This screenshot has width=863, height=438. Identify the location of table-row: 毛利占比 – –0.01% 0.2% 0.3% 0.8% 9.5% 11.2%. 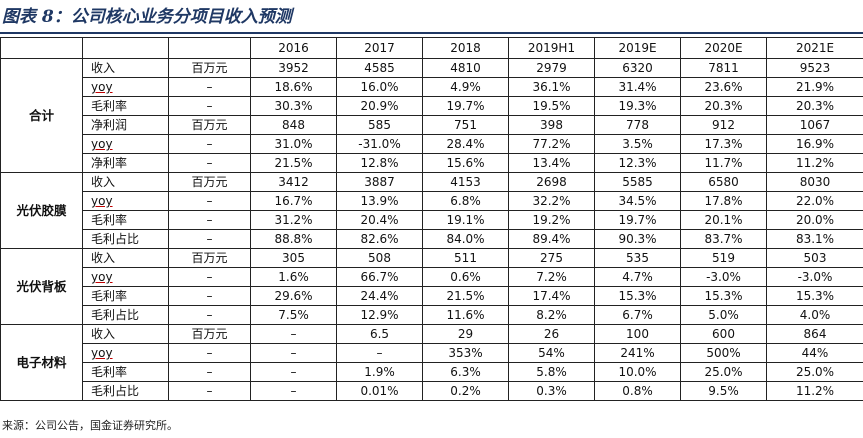
(432, 391).